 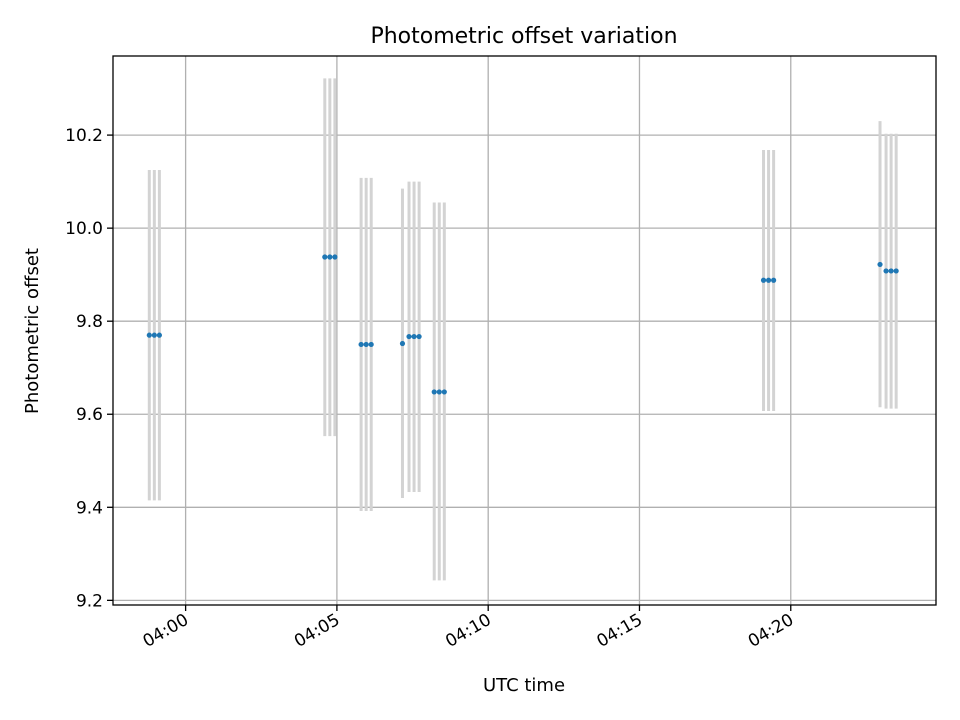 What do you see at coordinates (89, 508) in the screenshot?
I see `y-tick-label: 9.4` at bounding box center [89, 508].